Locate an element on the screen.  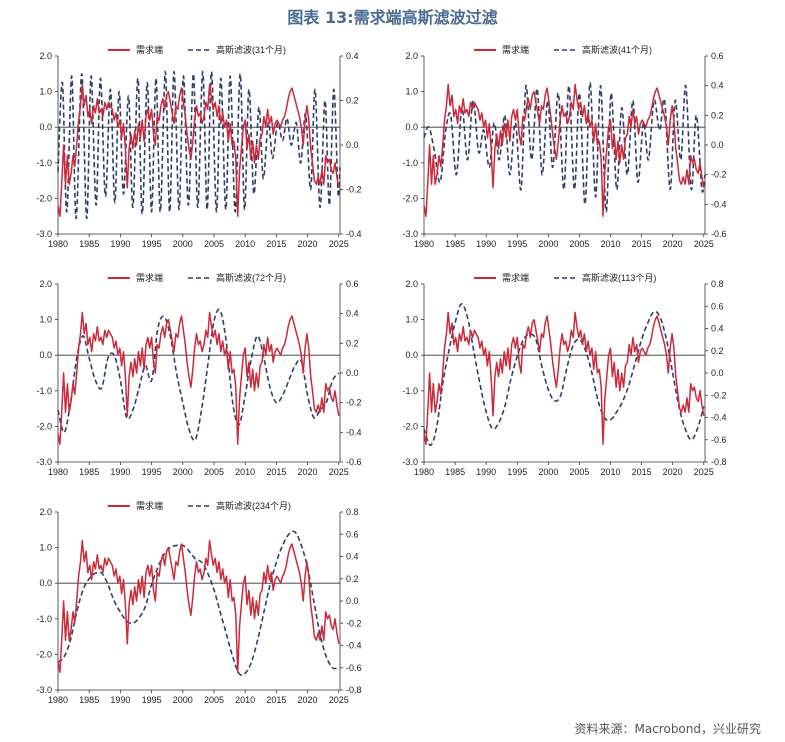
right-tick-label: 0.8 is located at coordinates (352, 512).